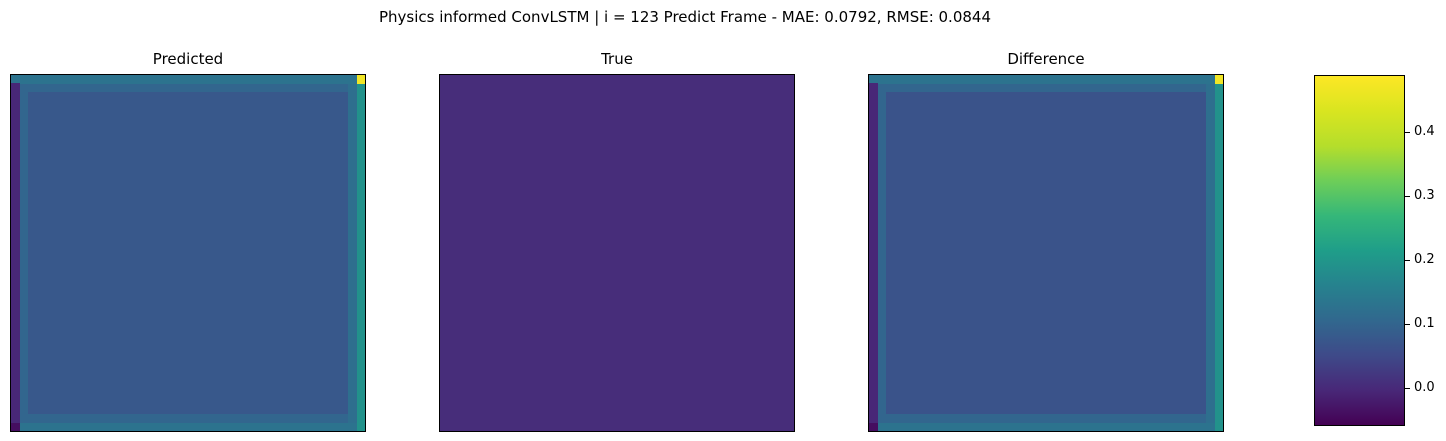 The image size is (1446, 441). What do you see at coordinates (1424, 259) in the screenshot?
I see `colorbar-tick-label: 0.2` at bounding box center [1424, 259].